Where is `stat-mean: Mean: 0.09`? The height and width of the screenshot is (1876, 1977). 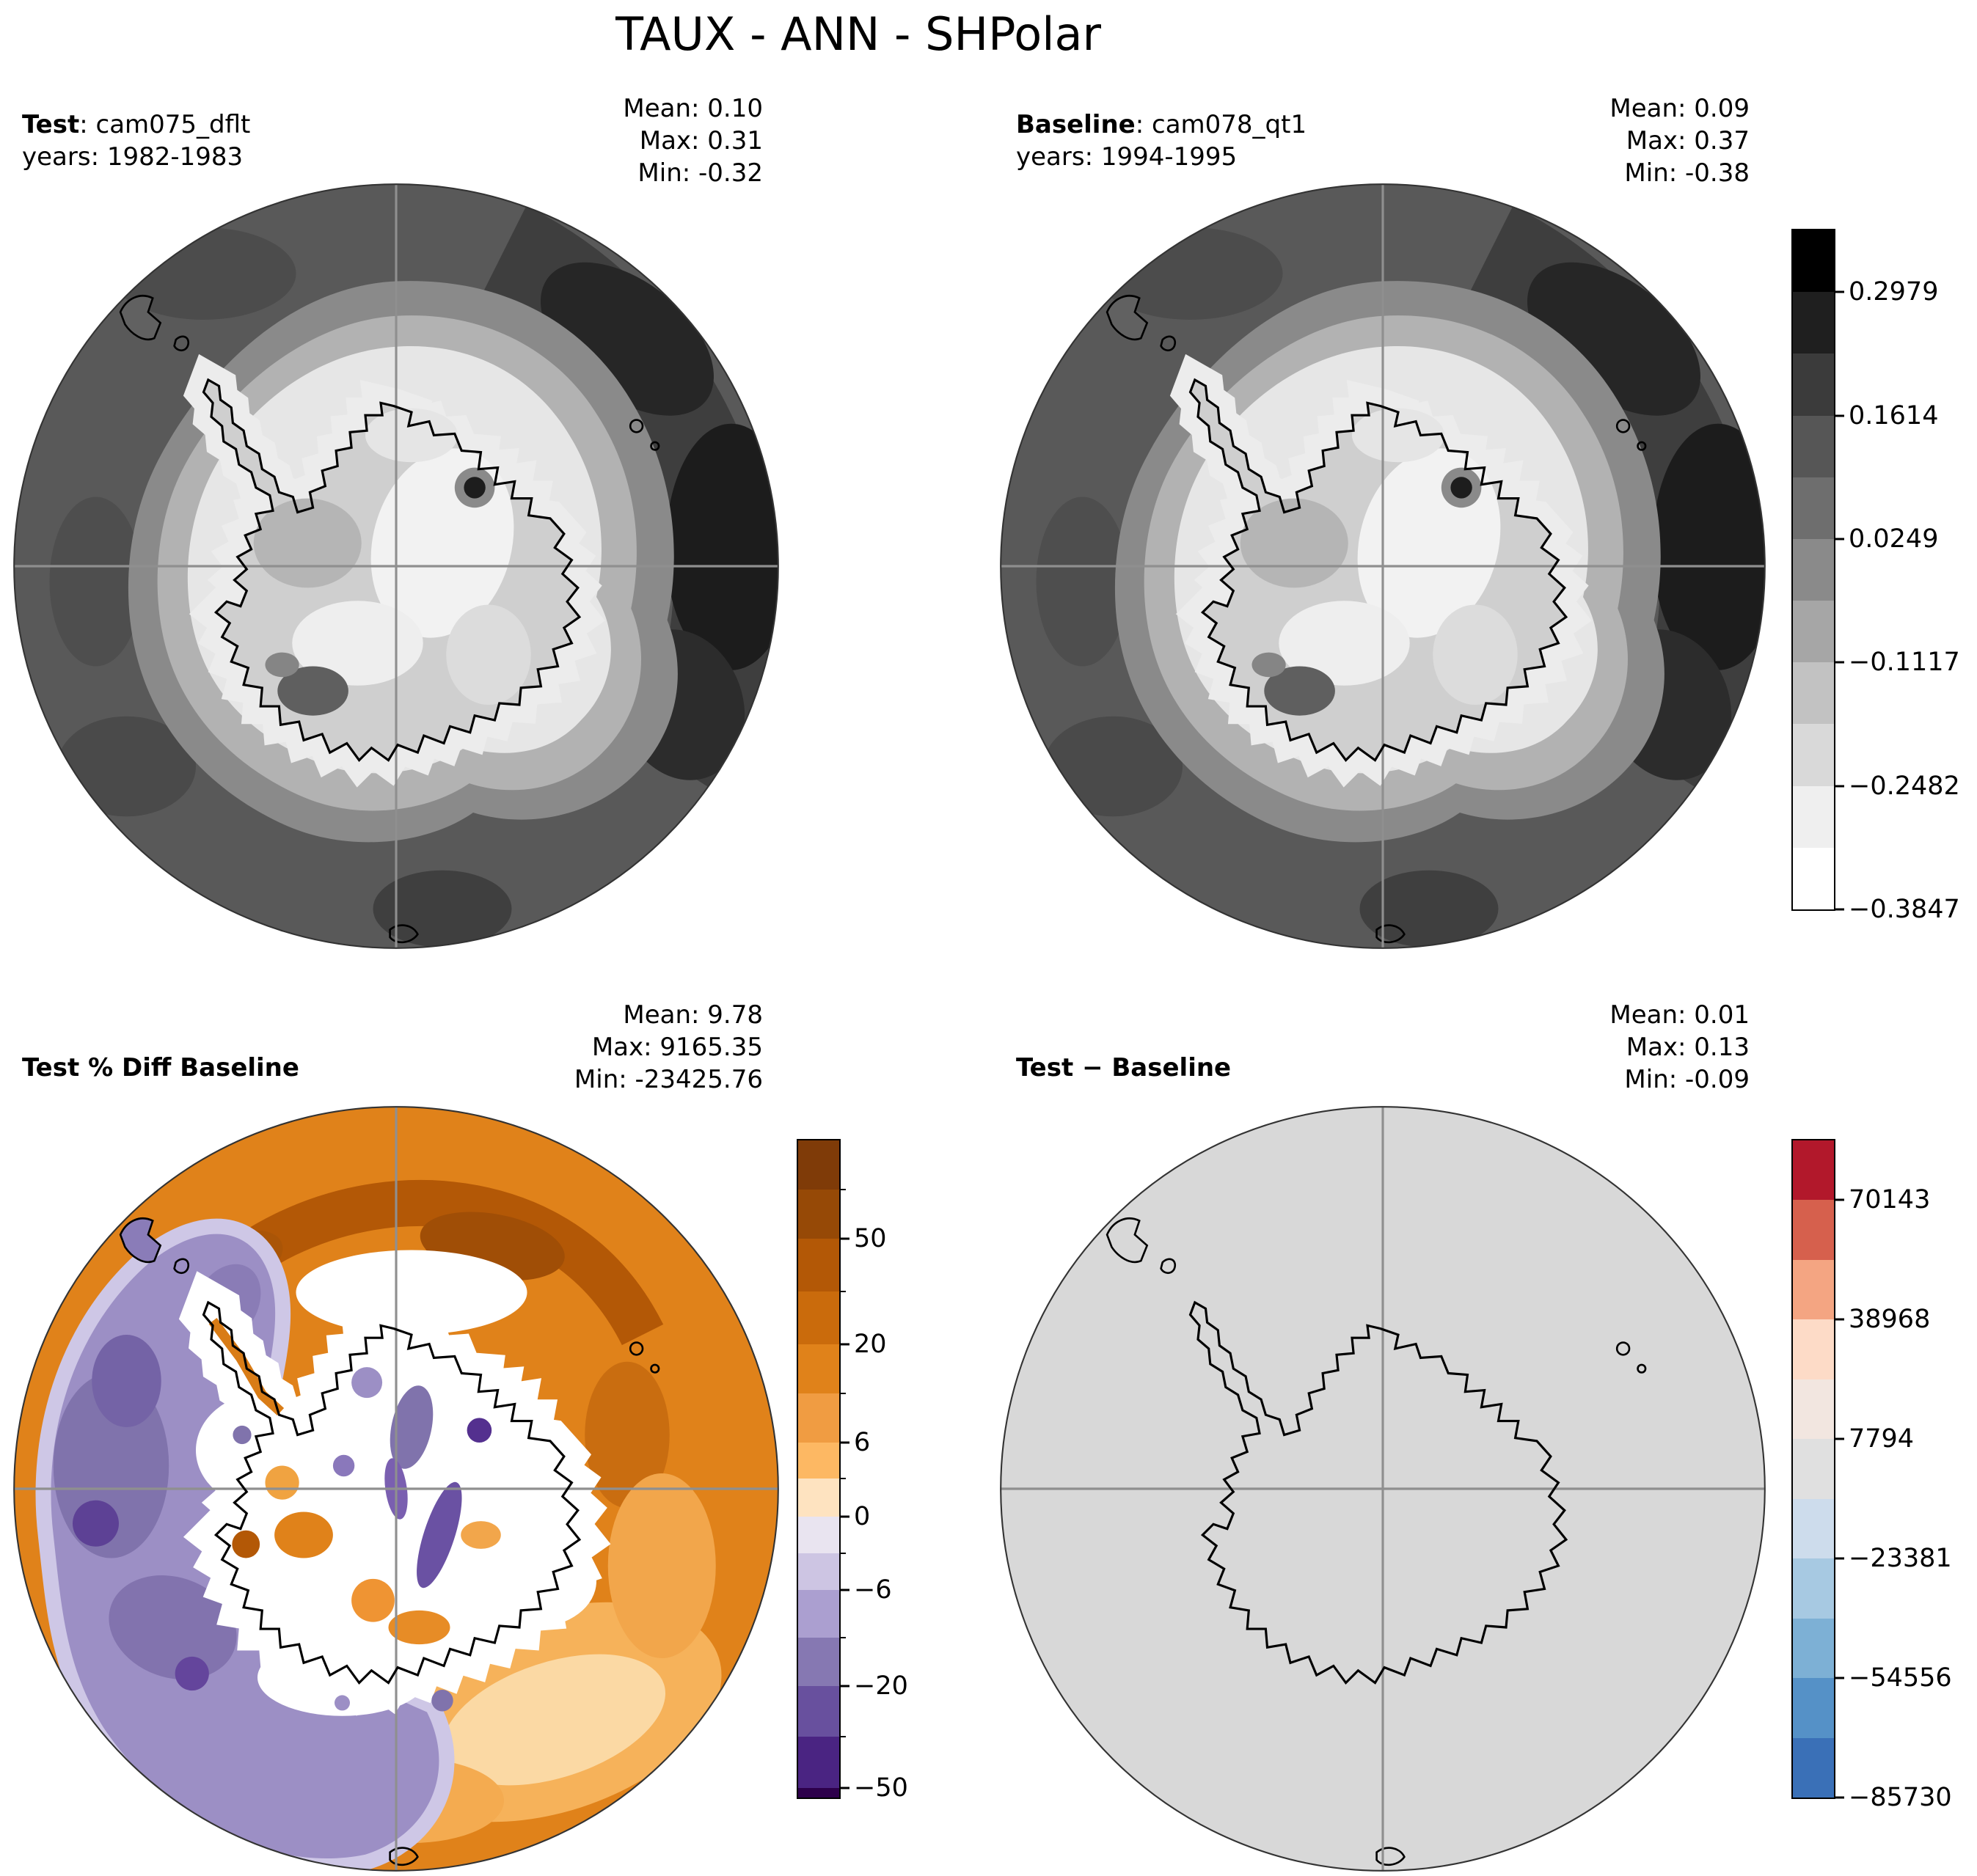
stat-mean: Mean: 0.09 is located at coordinates (1679, 108).